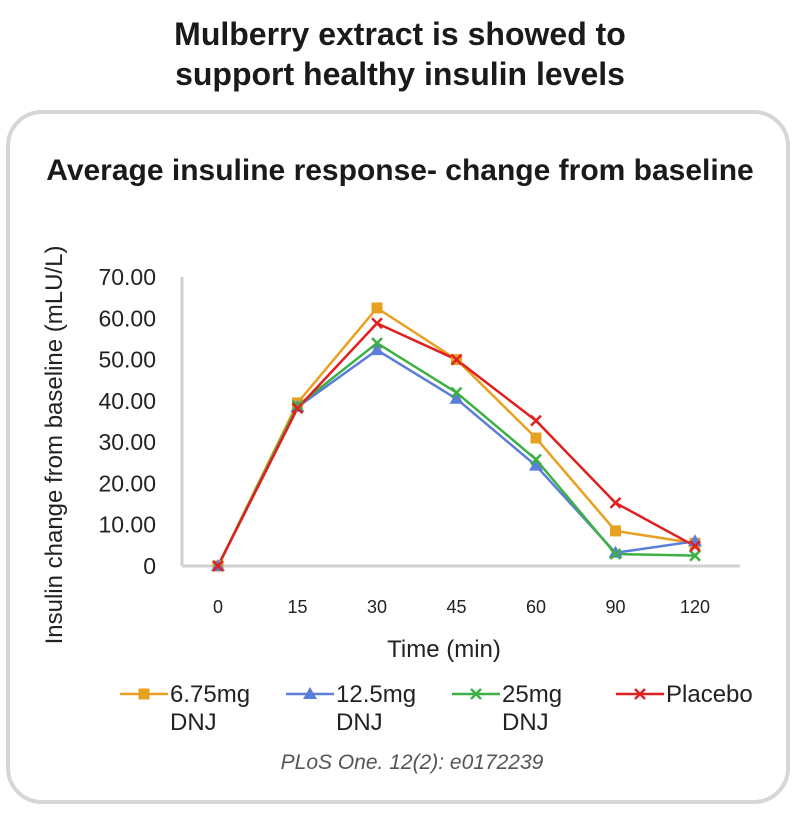 The width and height of the screenshot is (800, 819). I want to click on y-tick-label: 50.00, so click(127, 360).